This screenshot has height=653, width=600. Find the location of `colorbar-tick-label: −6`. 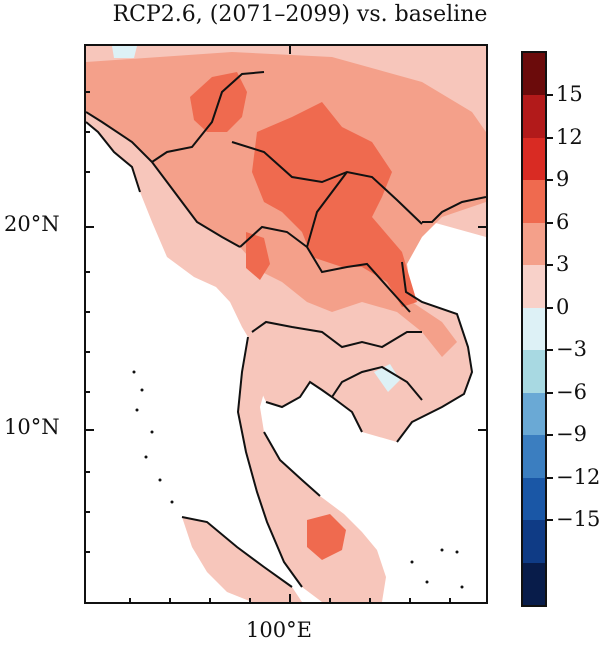

colorbar-tick-label: −6 is located at coordinates (571, 391).